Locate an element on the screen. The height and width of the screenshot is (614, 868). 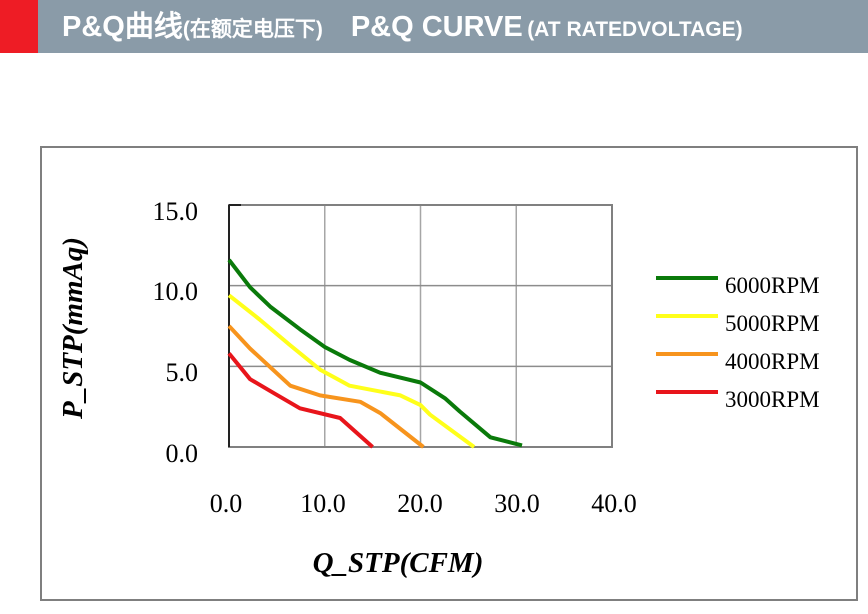
y-tick-label: 10.0 is located at coordinates (176, 291).